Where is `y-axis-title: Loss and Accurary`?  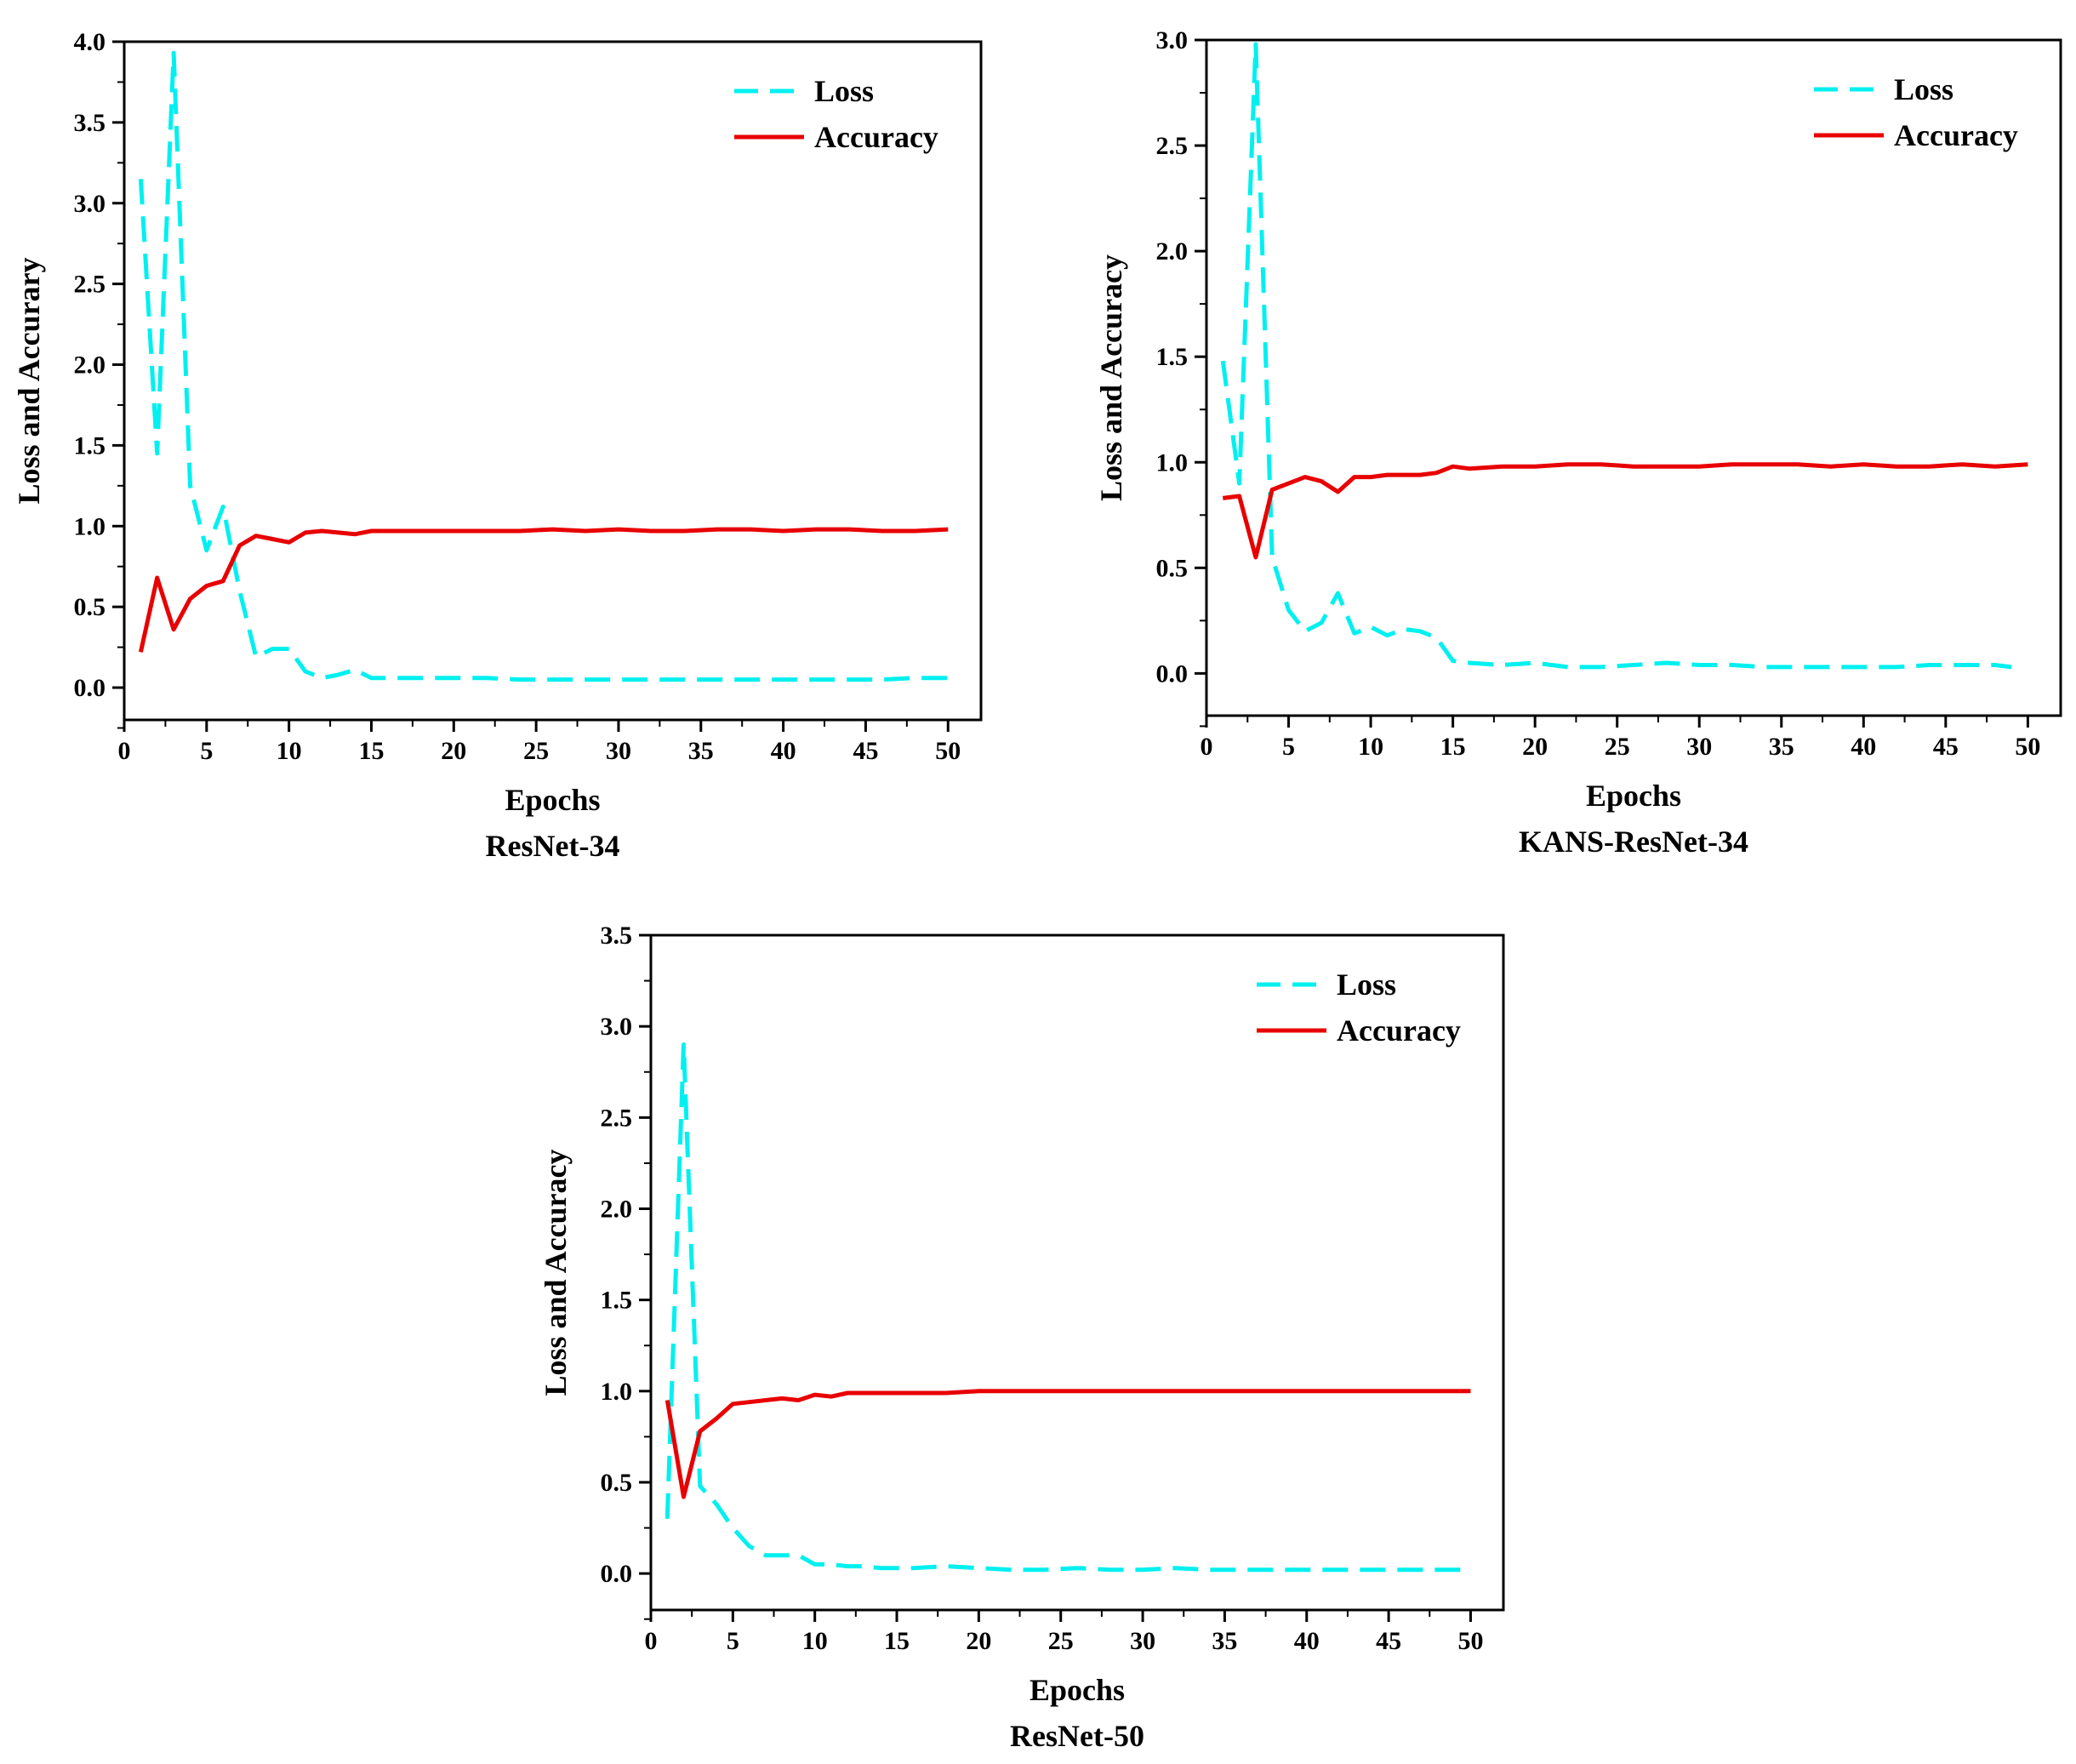
y-axis-title: Loss and Accurary is located at coordinates (29, 380).